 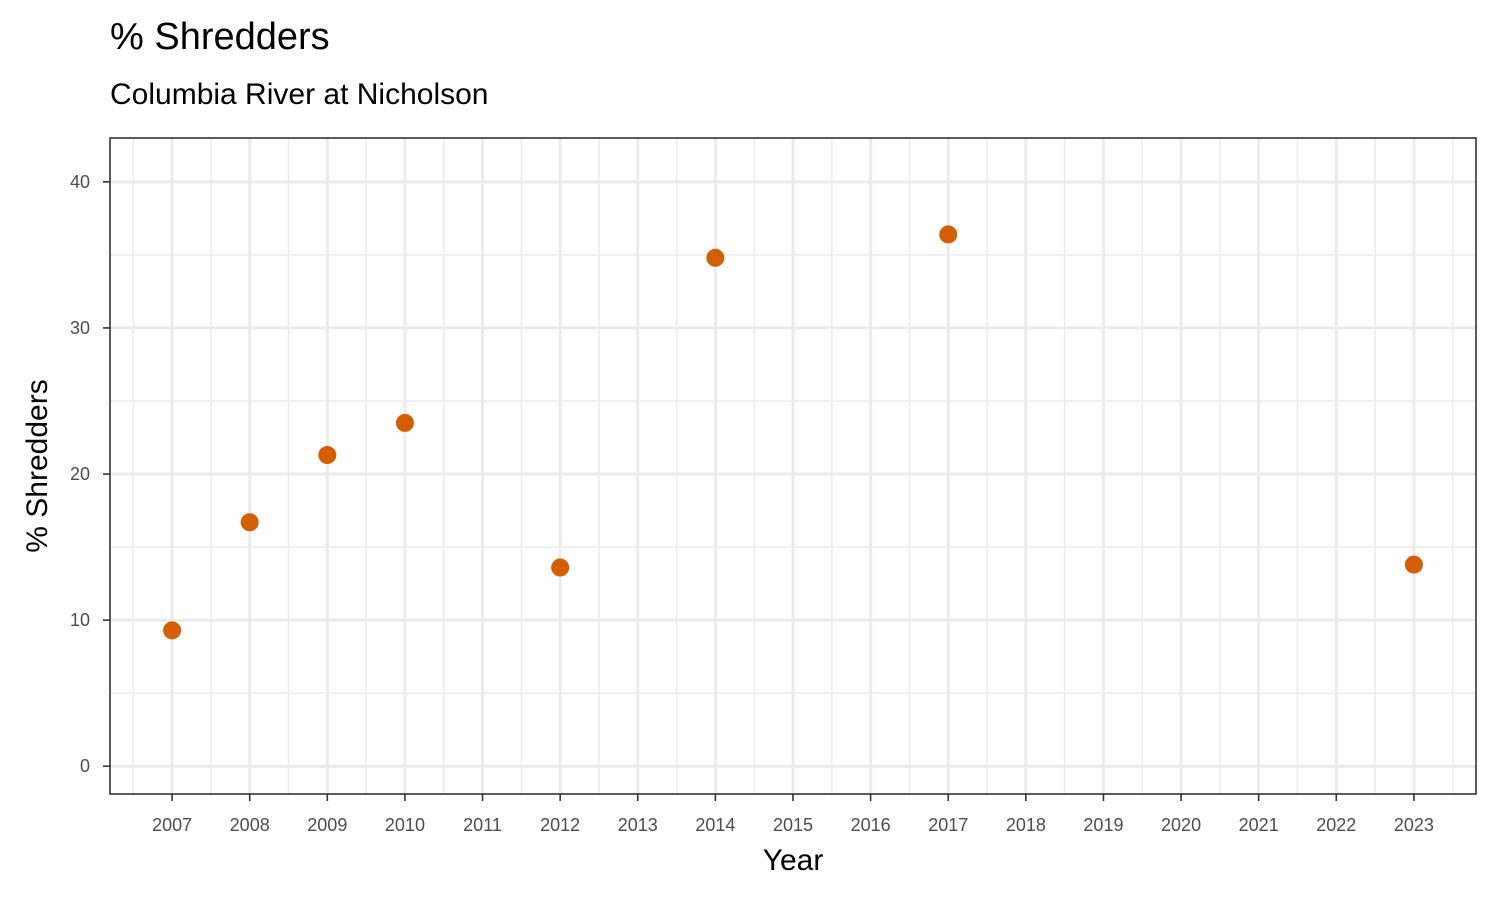 What do you see at coordinates (1336, 825) in the screenshot?
I see `x-tick-label: 2022` at bounding box center [1336, 825].